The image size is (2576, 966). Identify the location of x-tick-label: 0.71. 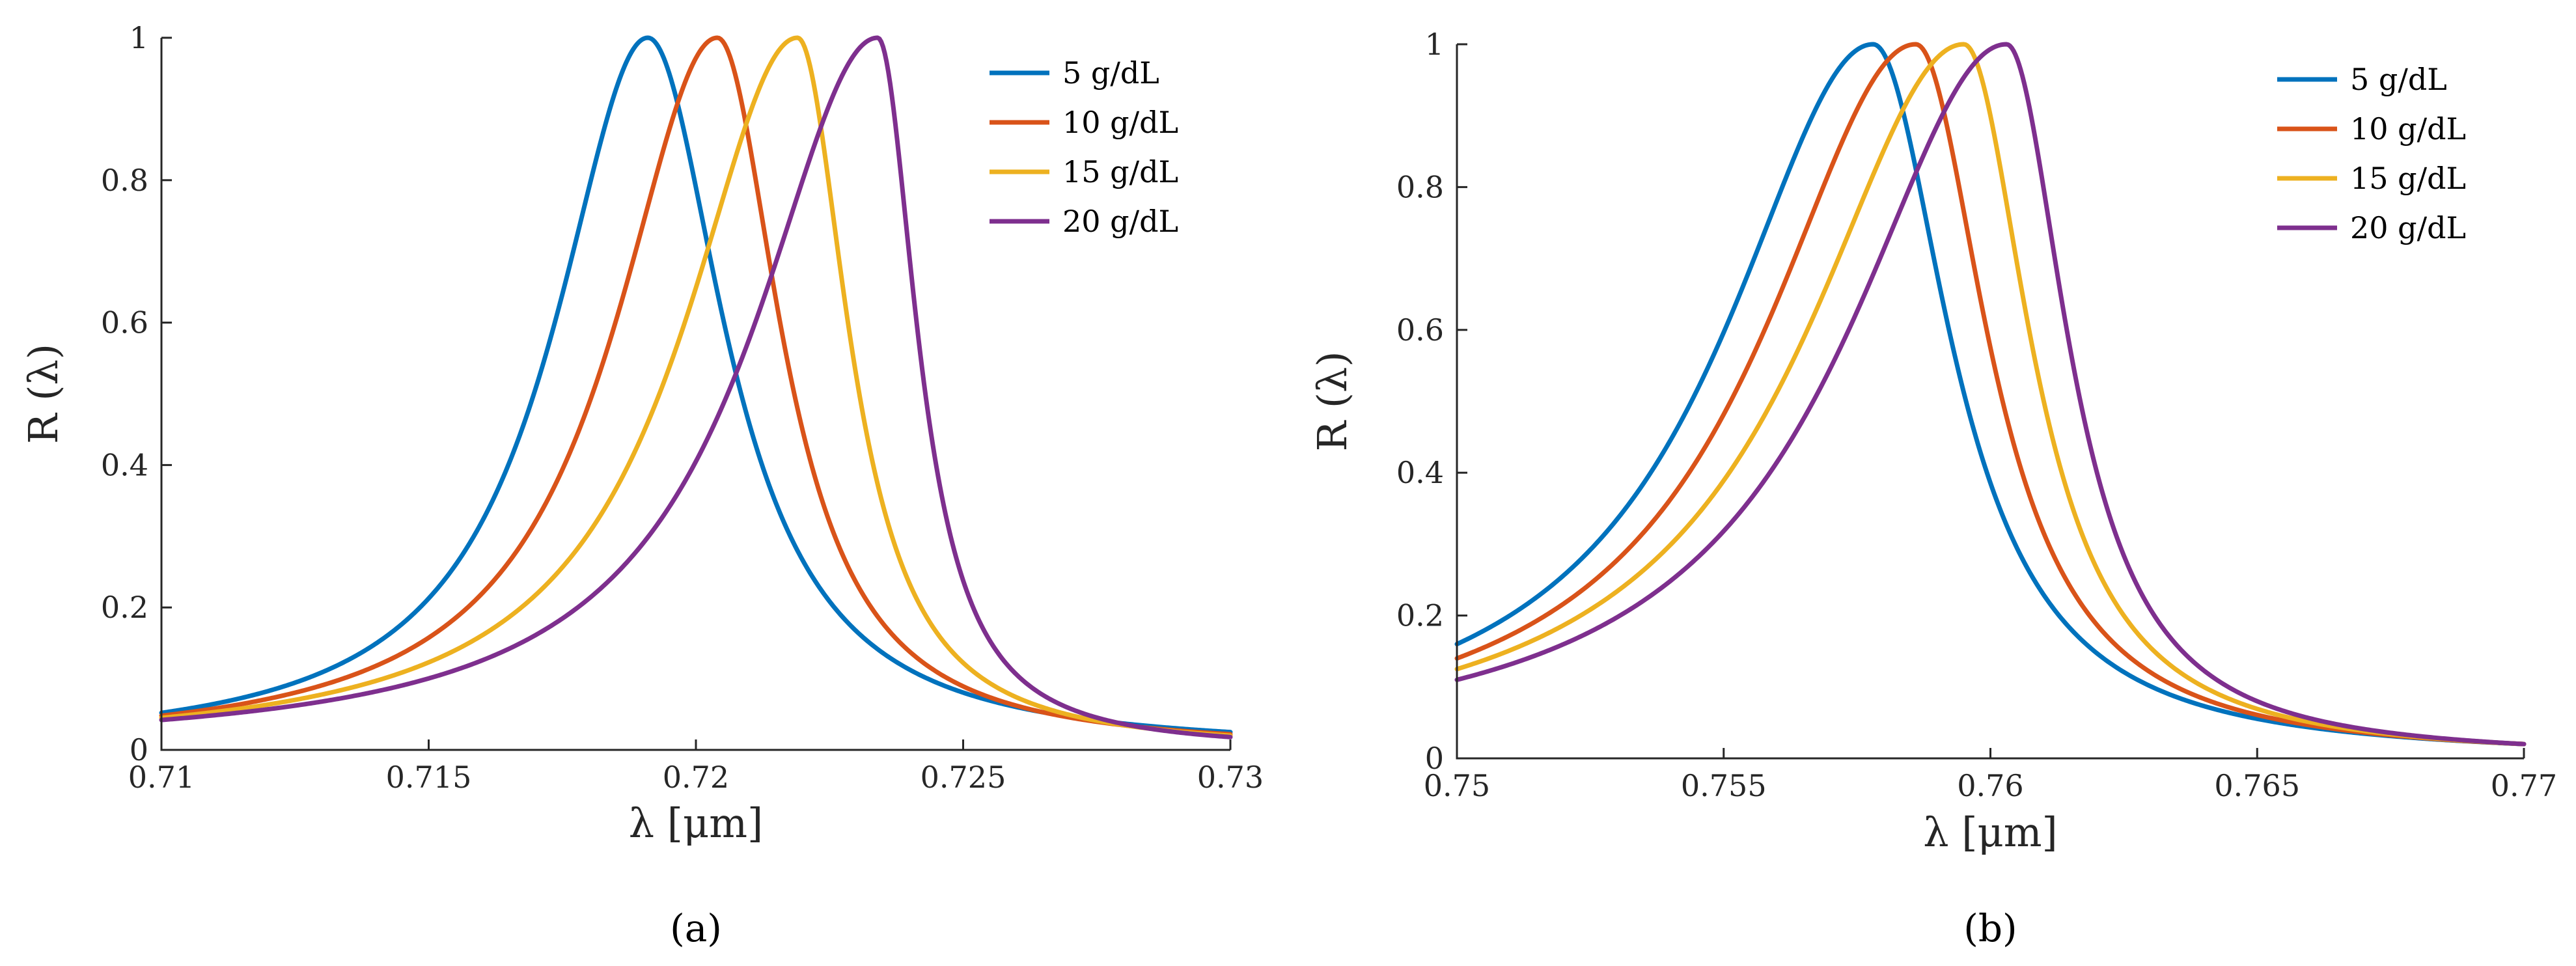
(161, 777).